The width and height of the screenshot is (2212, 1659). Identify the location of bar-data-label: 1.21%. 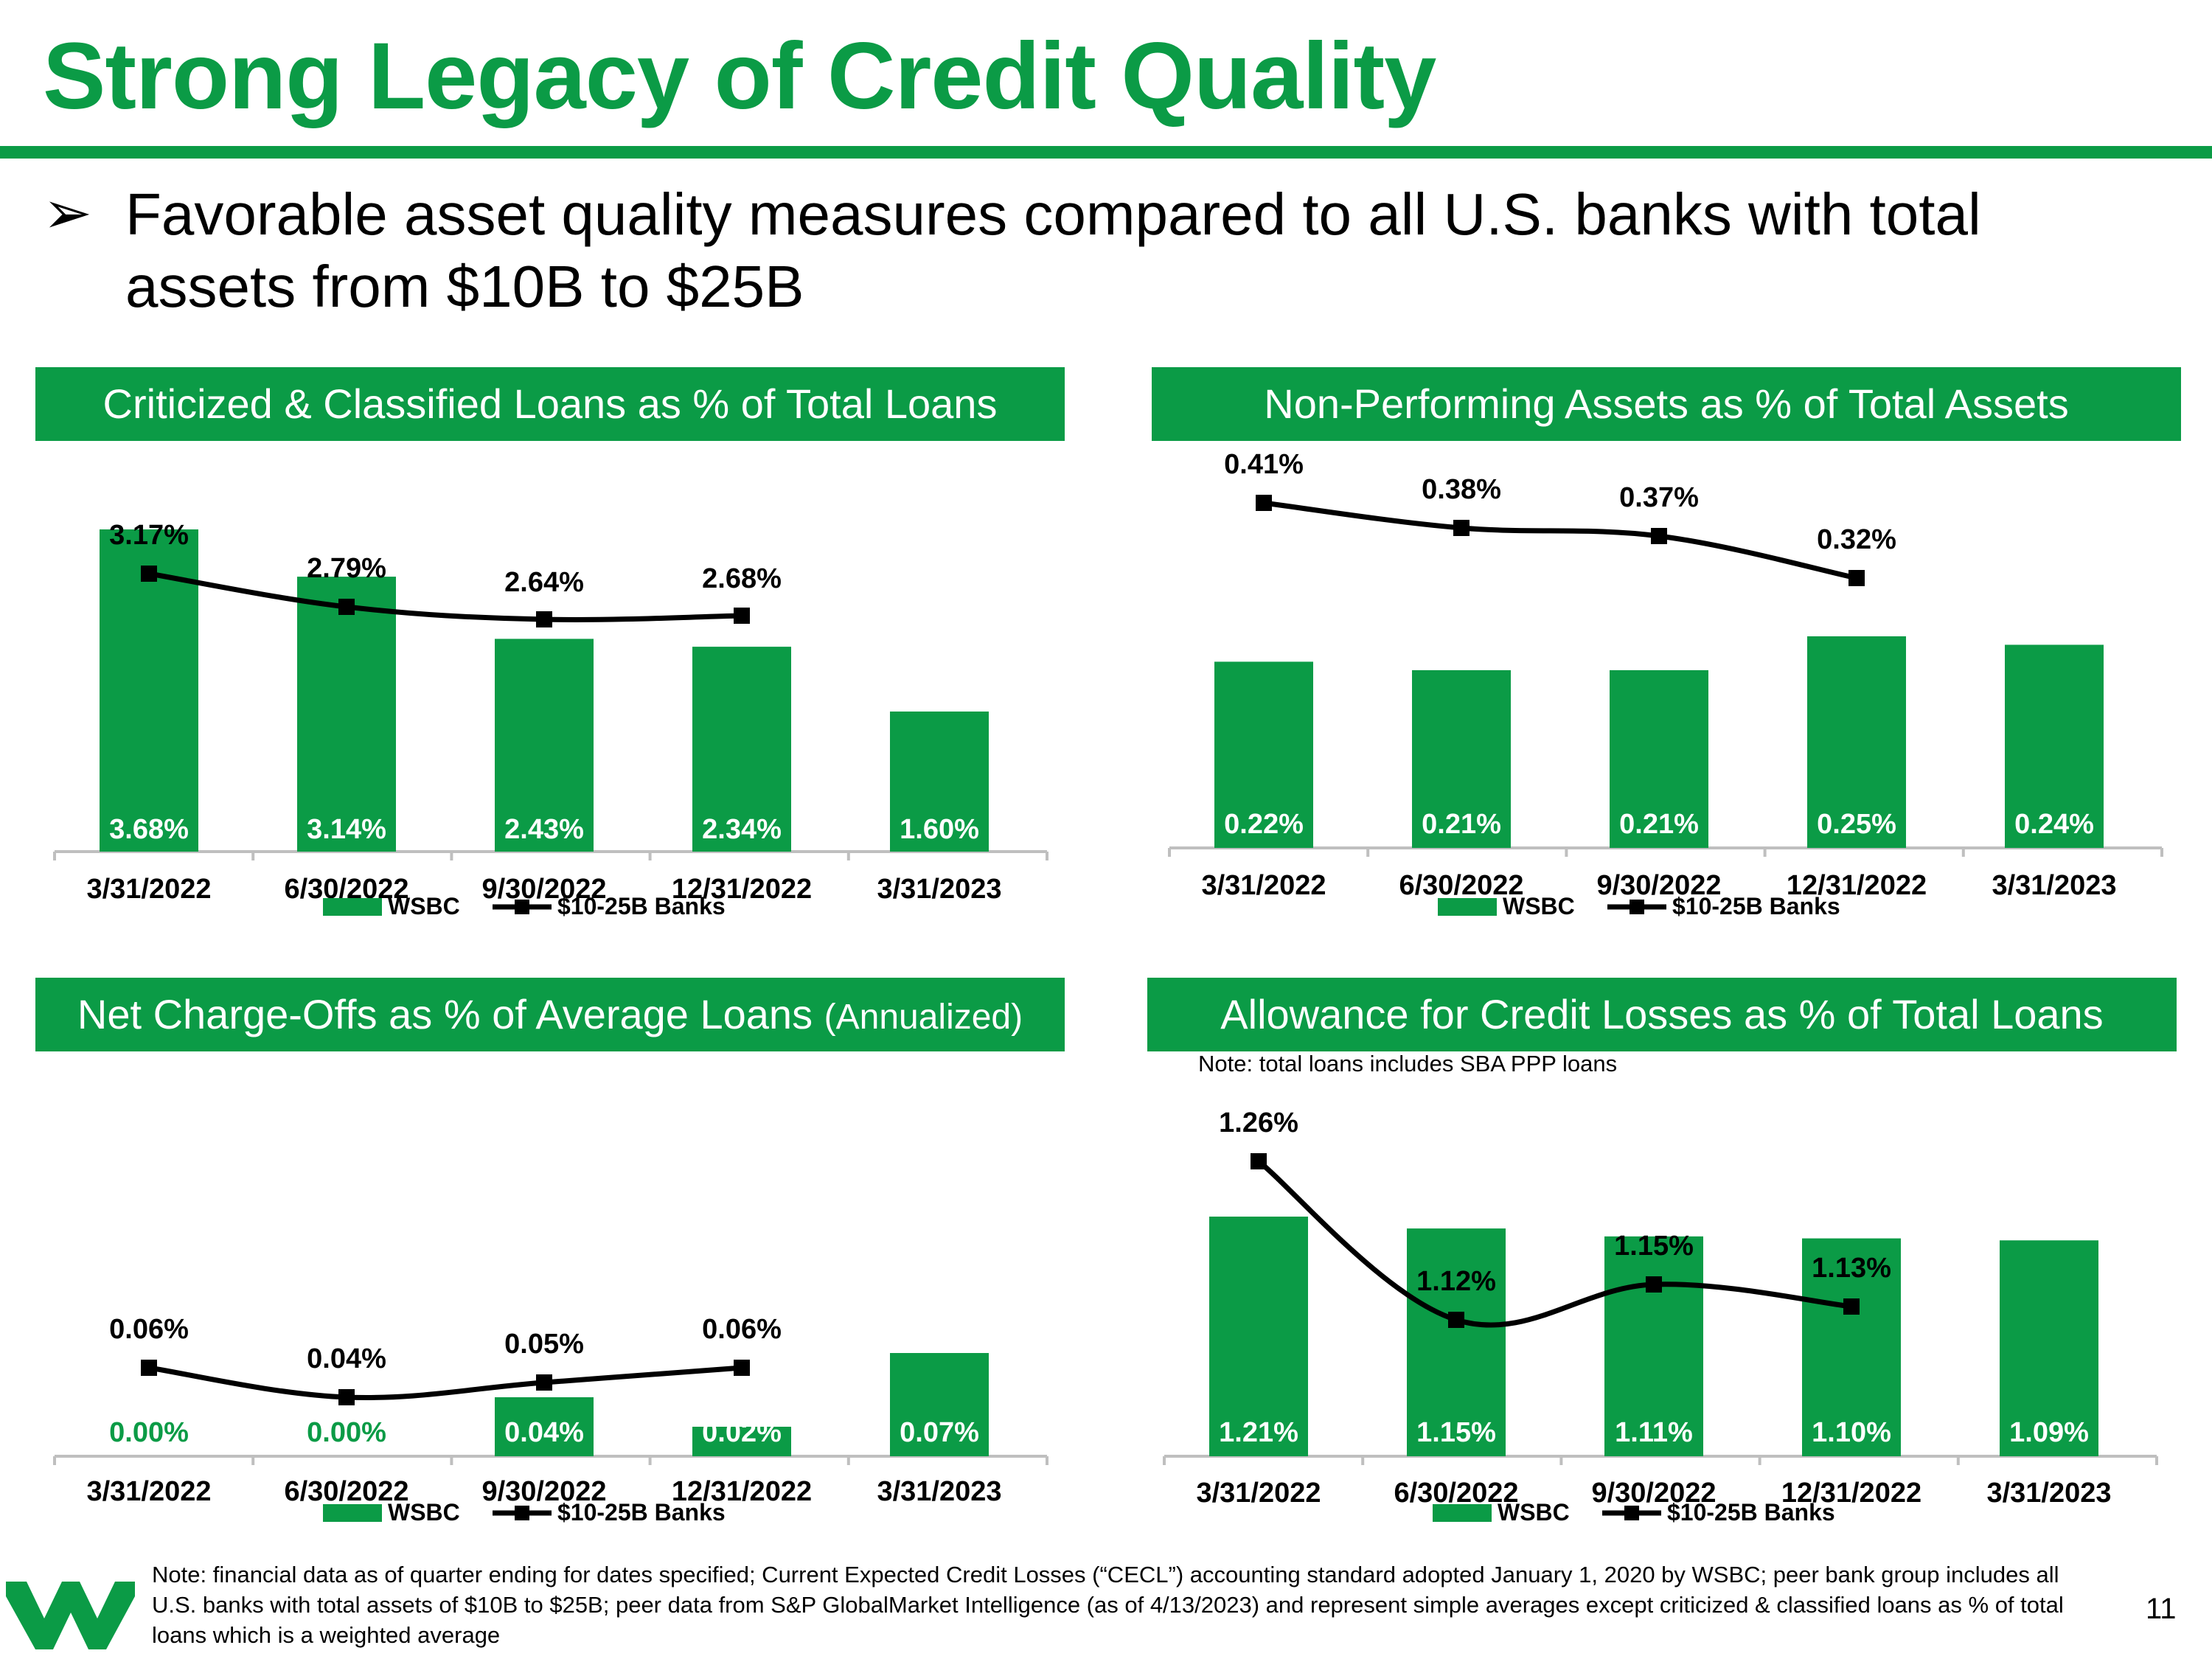
(1258, 1432).